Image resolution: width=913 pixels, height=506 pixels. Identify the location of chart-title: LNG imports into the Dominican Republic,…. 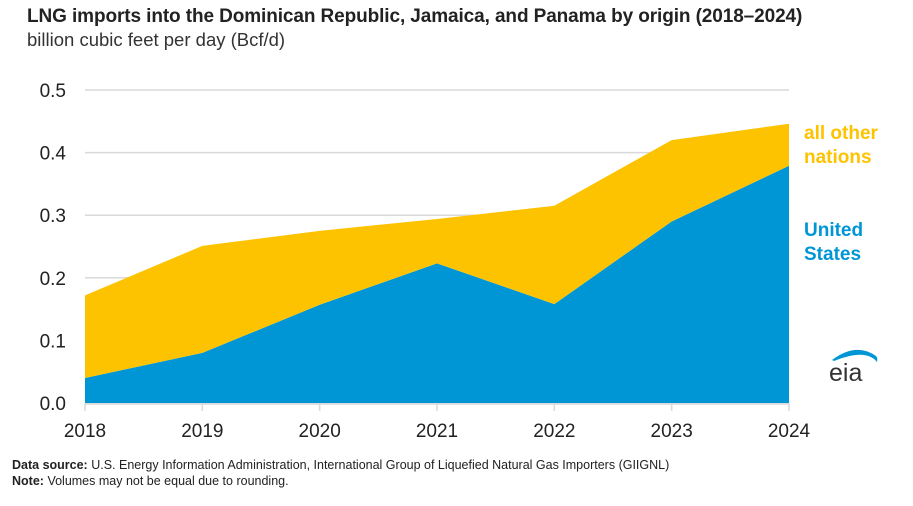
(415, 16).